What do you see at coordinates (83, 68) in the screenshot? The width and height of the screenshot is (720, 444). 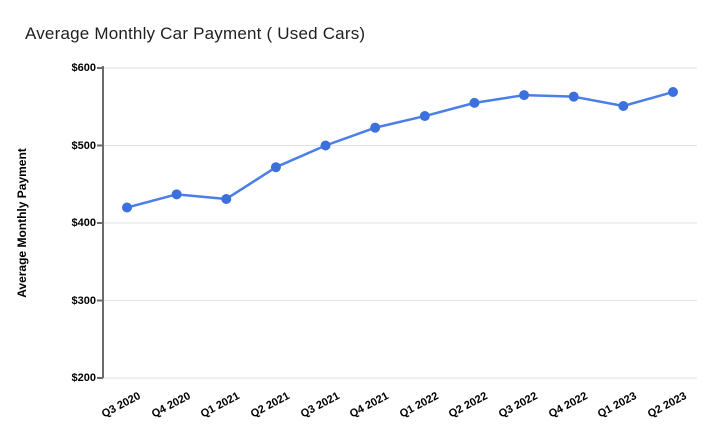 I see `y-tick-label: $600` at bounding box center [83, 68].